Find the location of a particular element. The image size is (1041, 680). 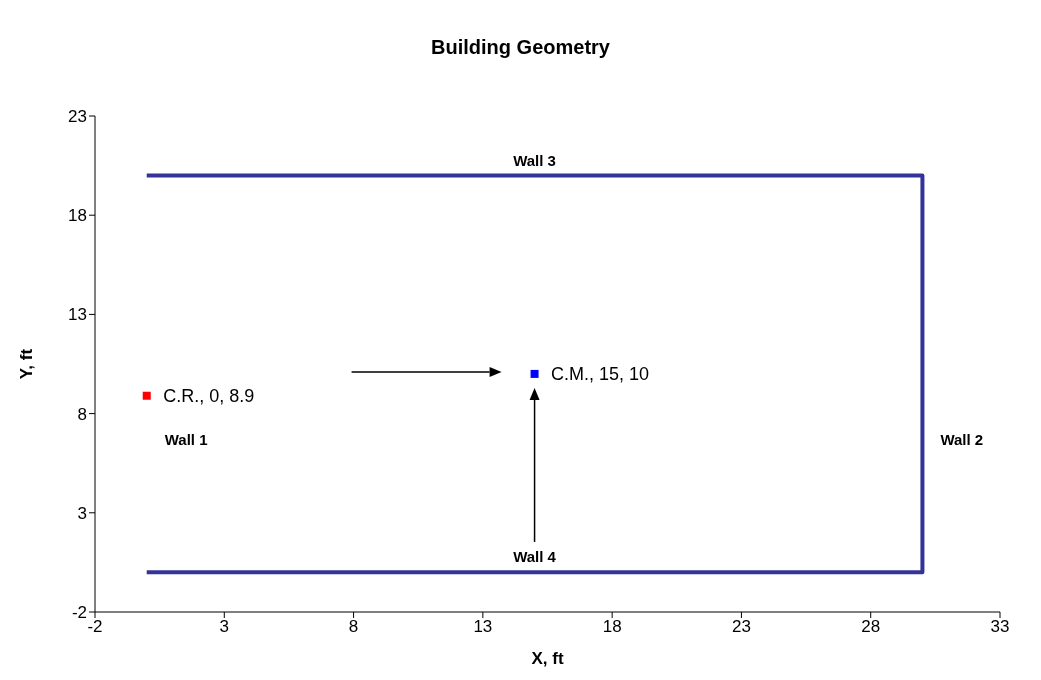

y-tick-label: 23 is located at coordinates (77, 117).